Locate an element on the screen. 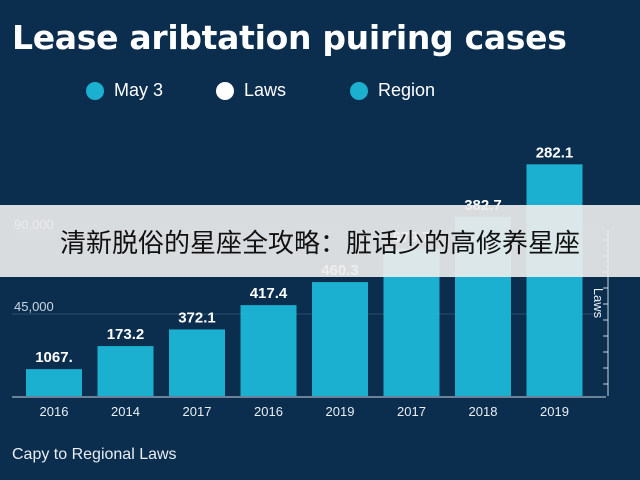 This screenshot has height=480, width=640. legend: May 3 Laws Region is located at coordinates (320, 93).